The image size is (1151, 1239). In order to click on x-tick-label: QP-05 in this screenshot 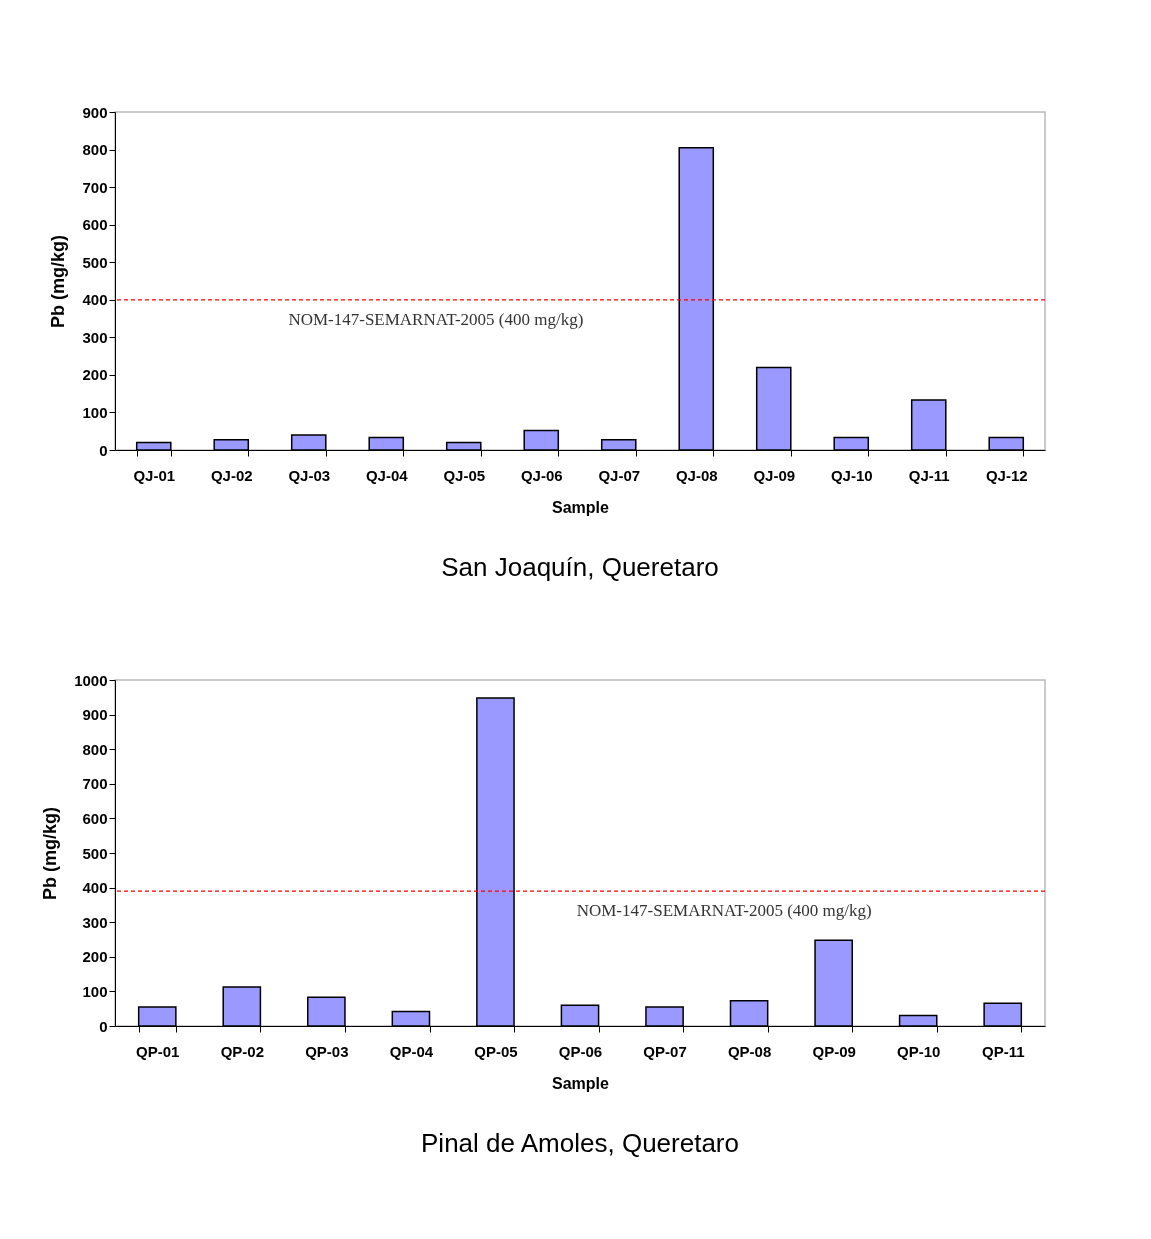, I will do `click(496, 1051)`.